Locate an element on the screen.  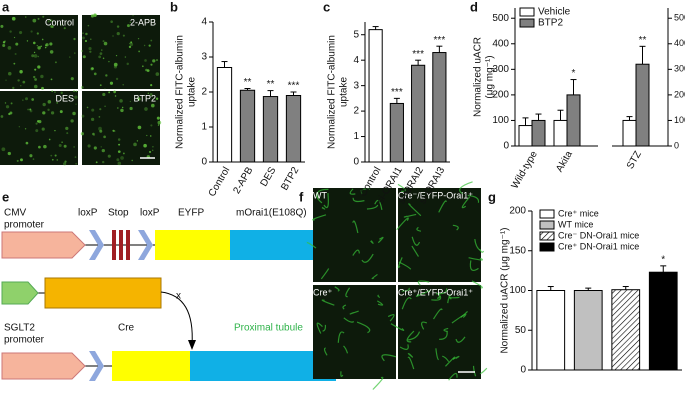
y-tick-label: 2 is located at coordinates (204, 92).